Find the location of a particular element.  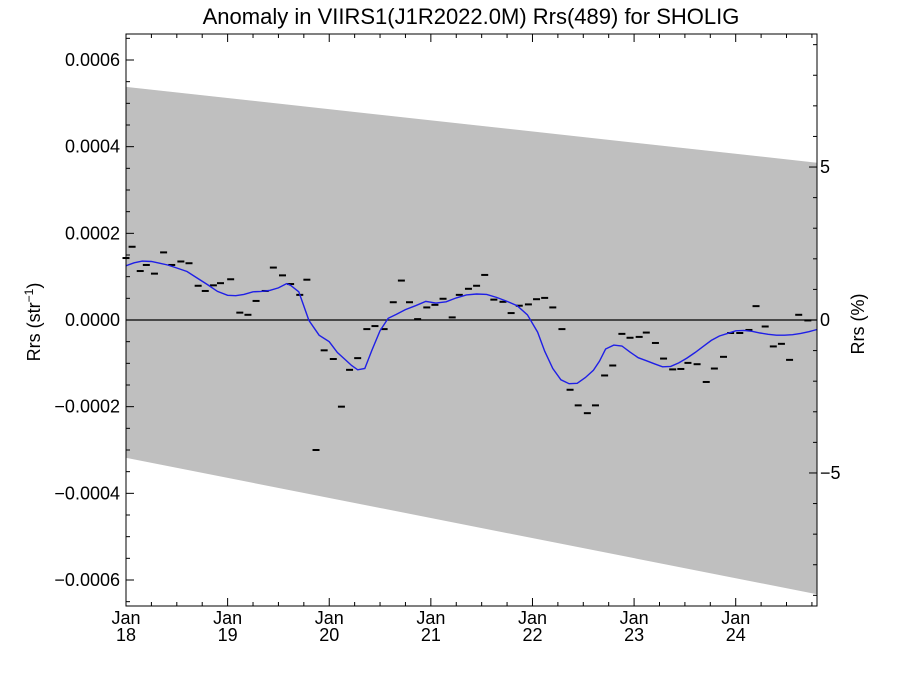

x-tick-label-year: 24 is located at coordinates (736, 635).